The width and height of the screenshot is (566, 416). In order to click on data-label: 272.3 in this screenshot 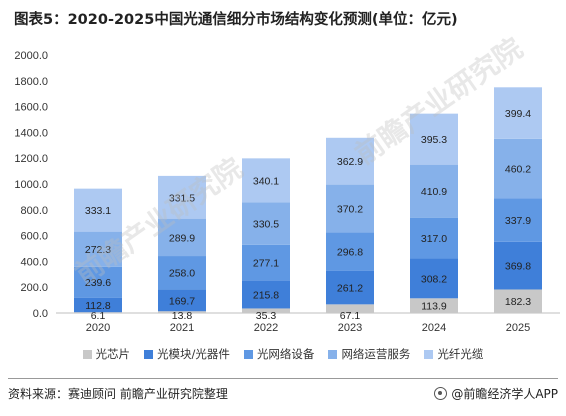, I will do `click(98, 250)`.